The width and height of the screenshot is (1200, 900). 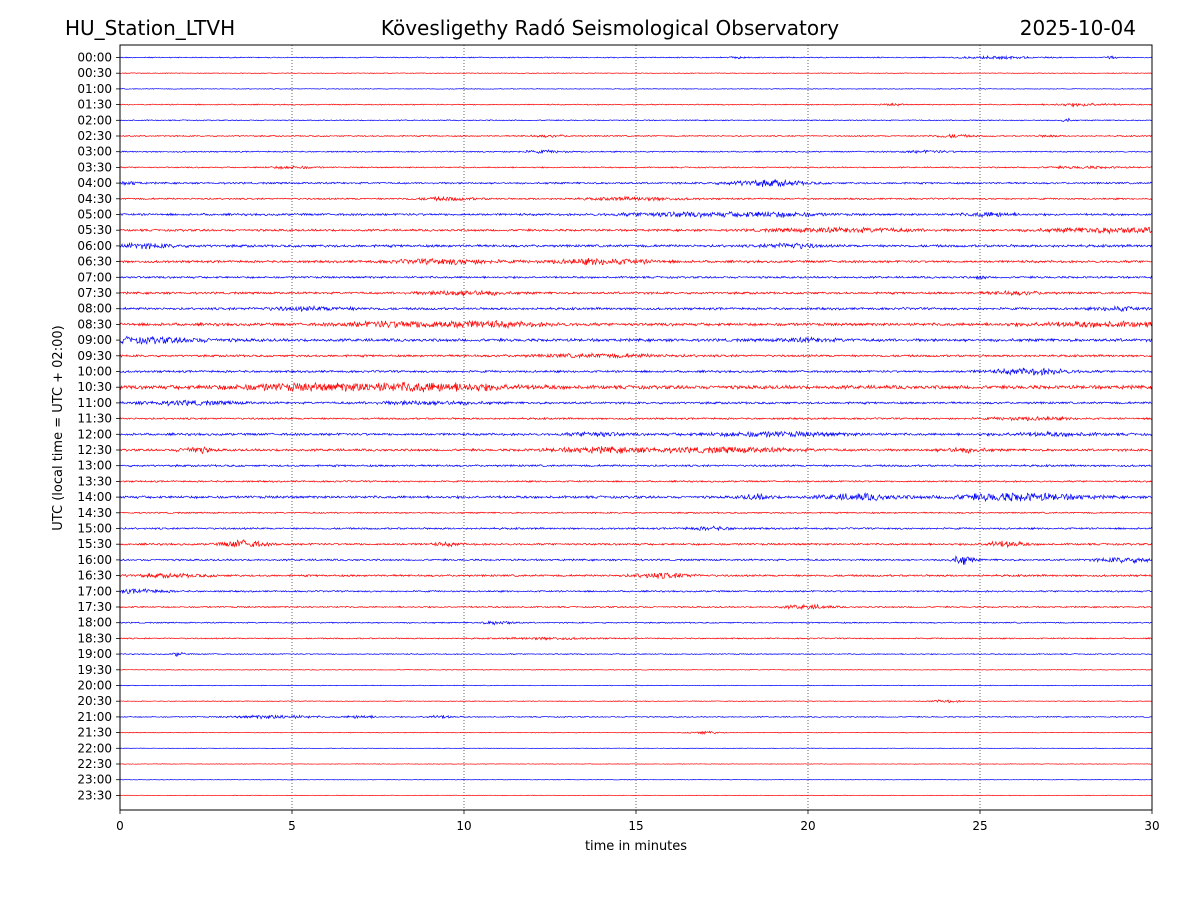 I want to click on xtick-label-15: 15, so click(x=635, y=826).